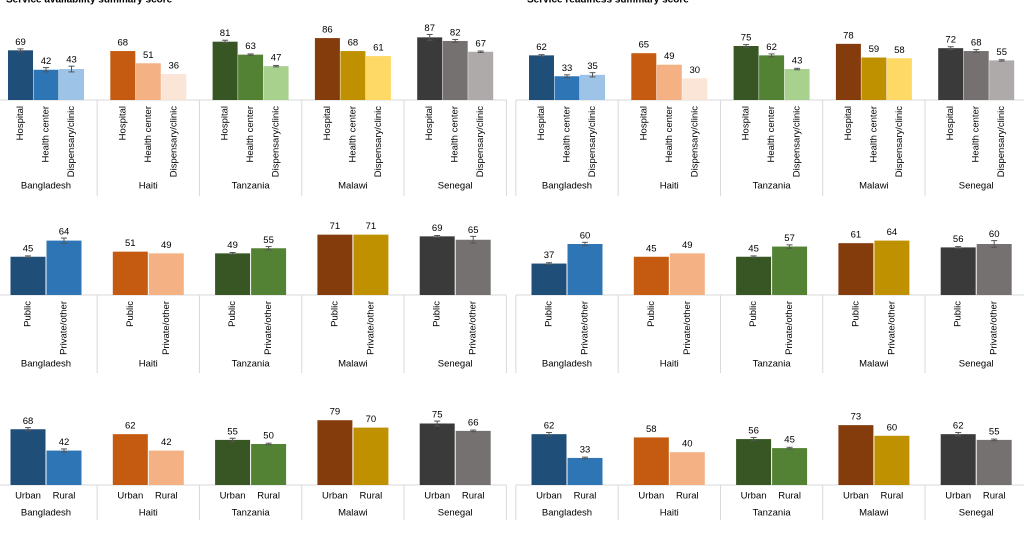 The image size is (1024, 533). Describe the element at coordinates (695, 70) in the screenshot. I see `value-label: 30` at that location.